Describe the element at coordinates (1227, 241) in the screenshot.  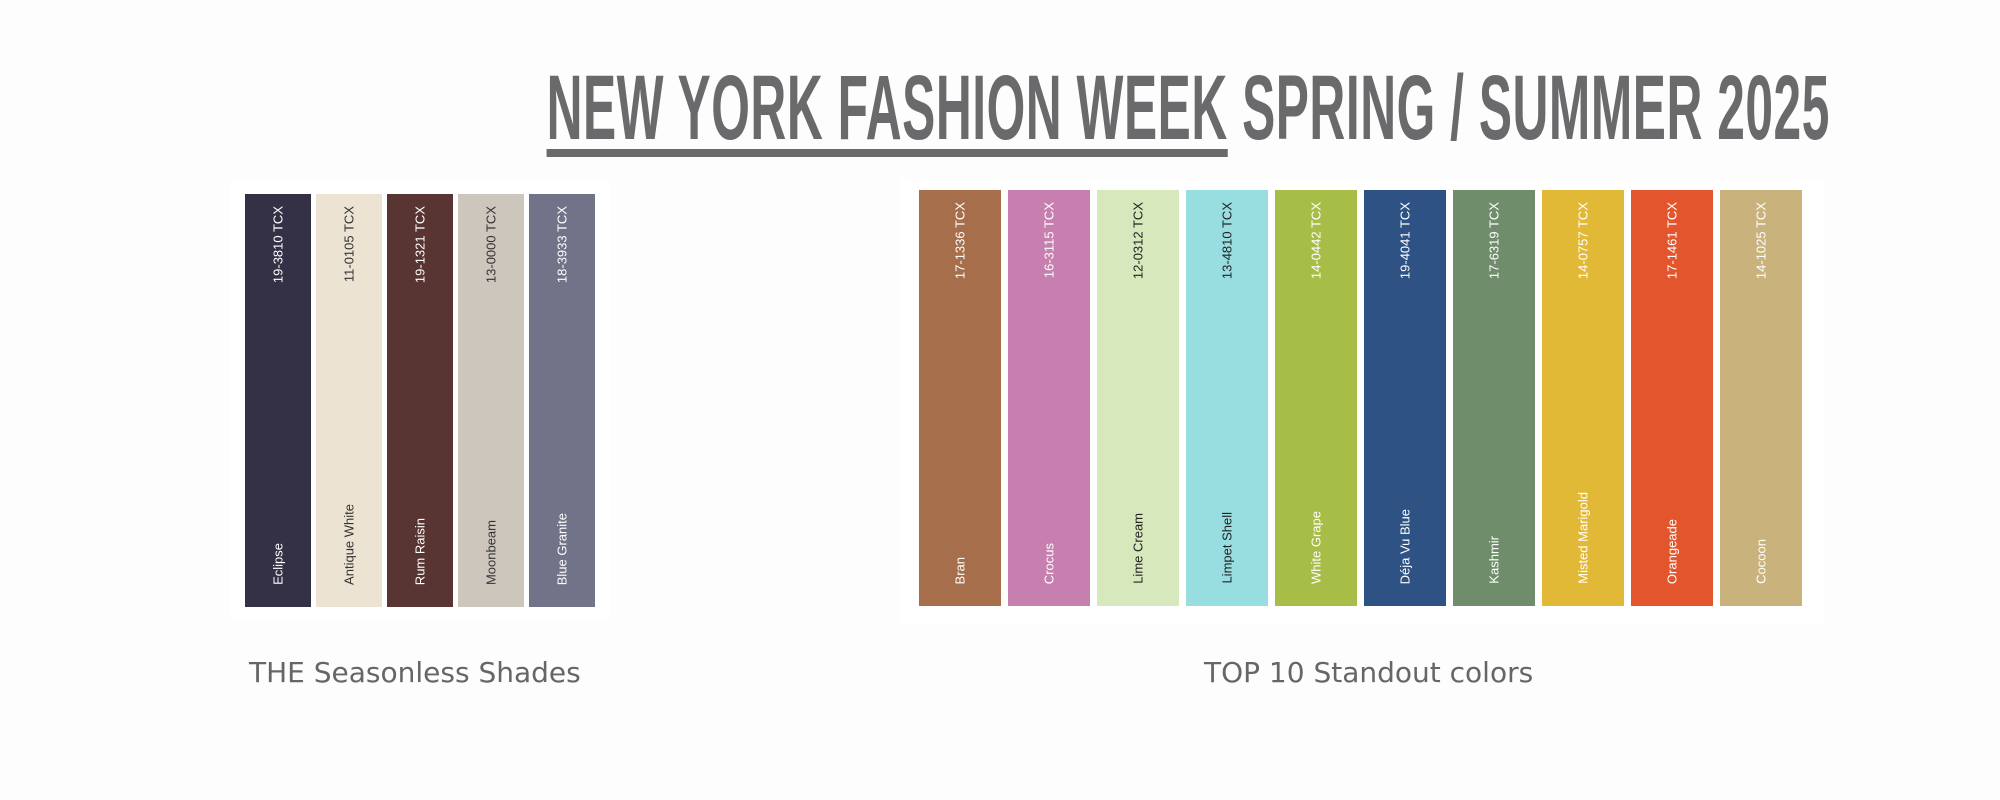
I see `swatch-code: 13-4810 TCX` at that location.